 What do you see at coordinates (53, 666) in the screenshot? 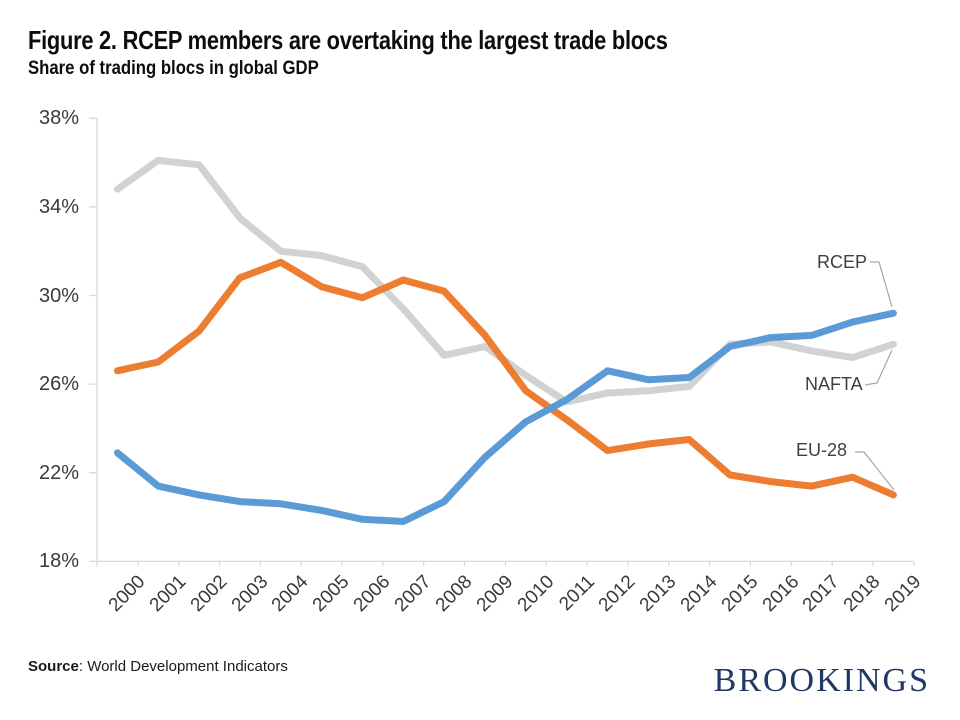
I see `source-label: Source` at bounding box center [53, 666].